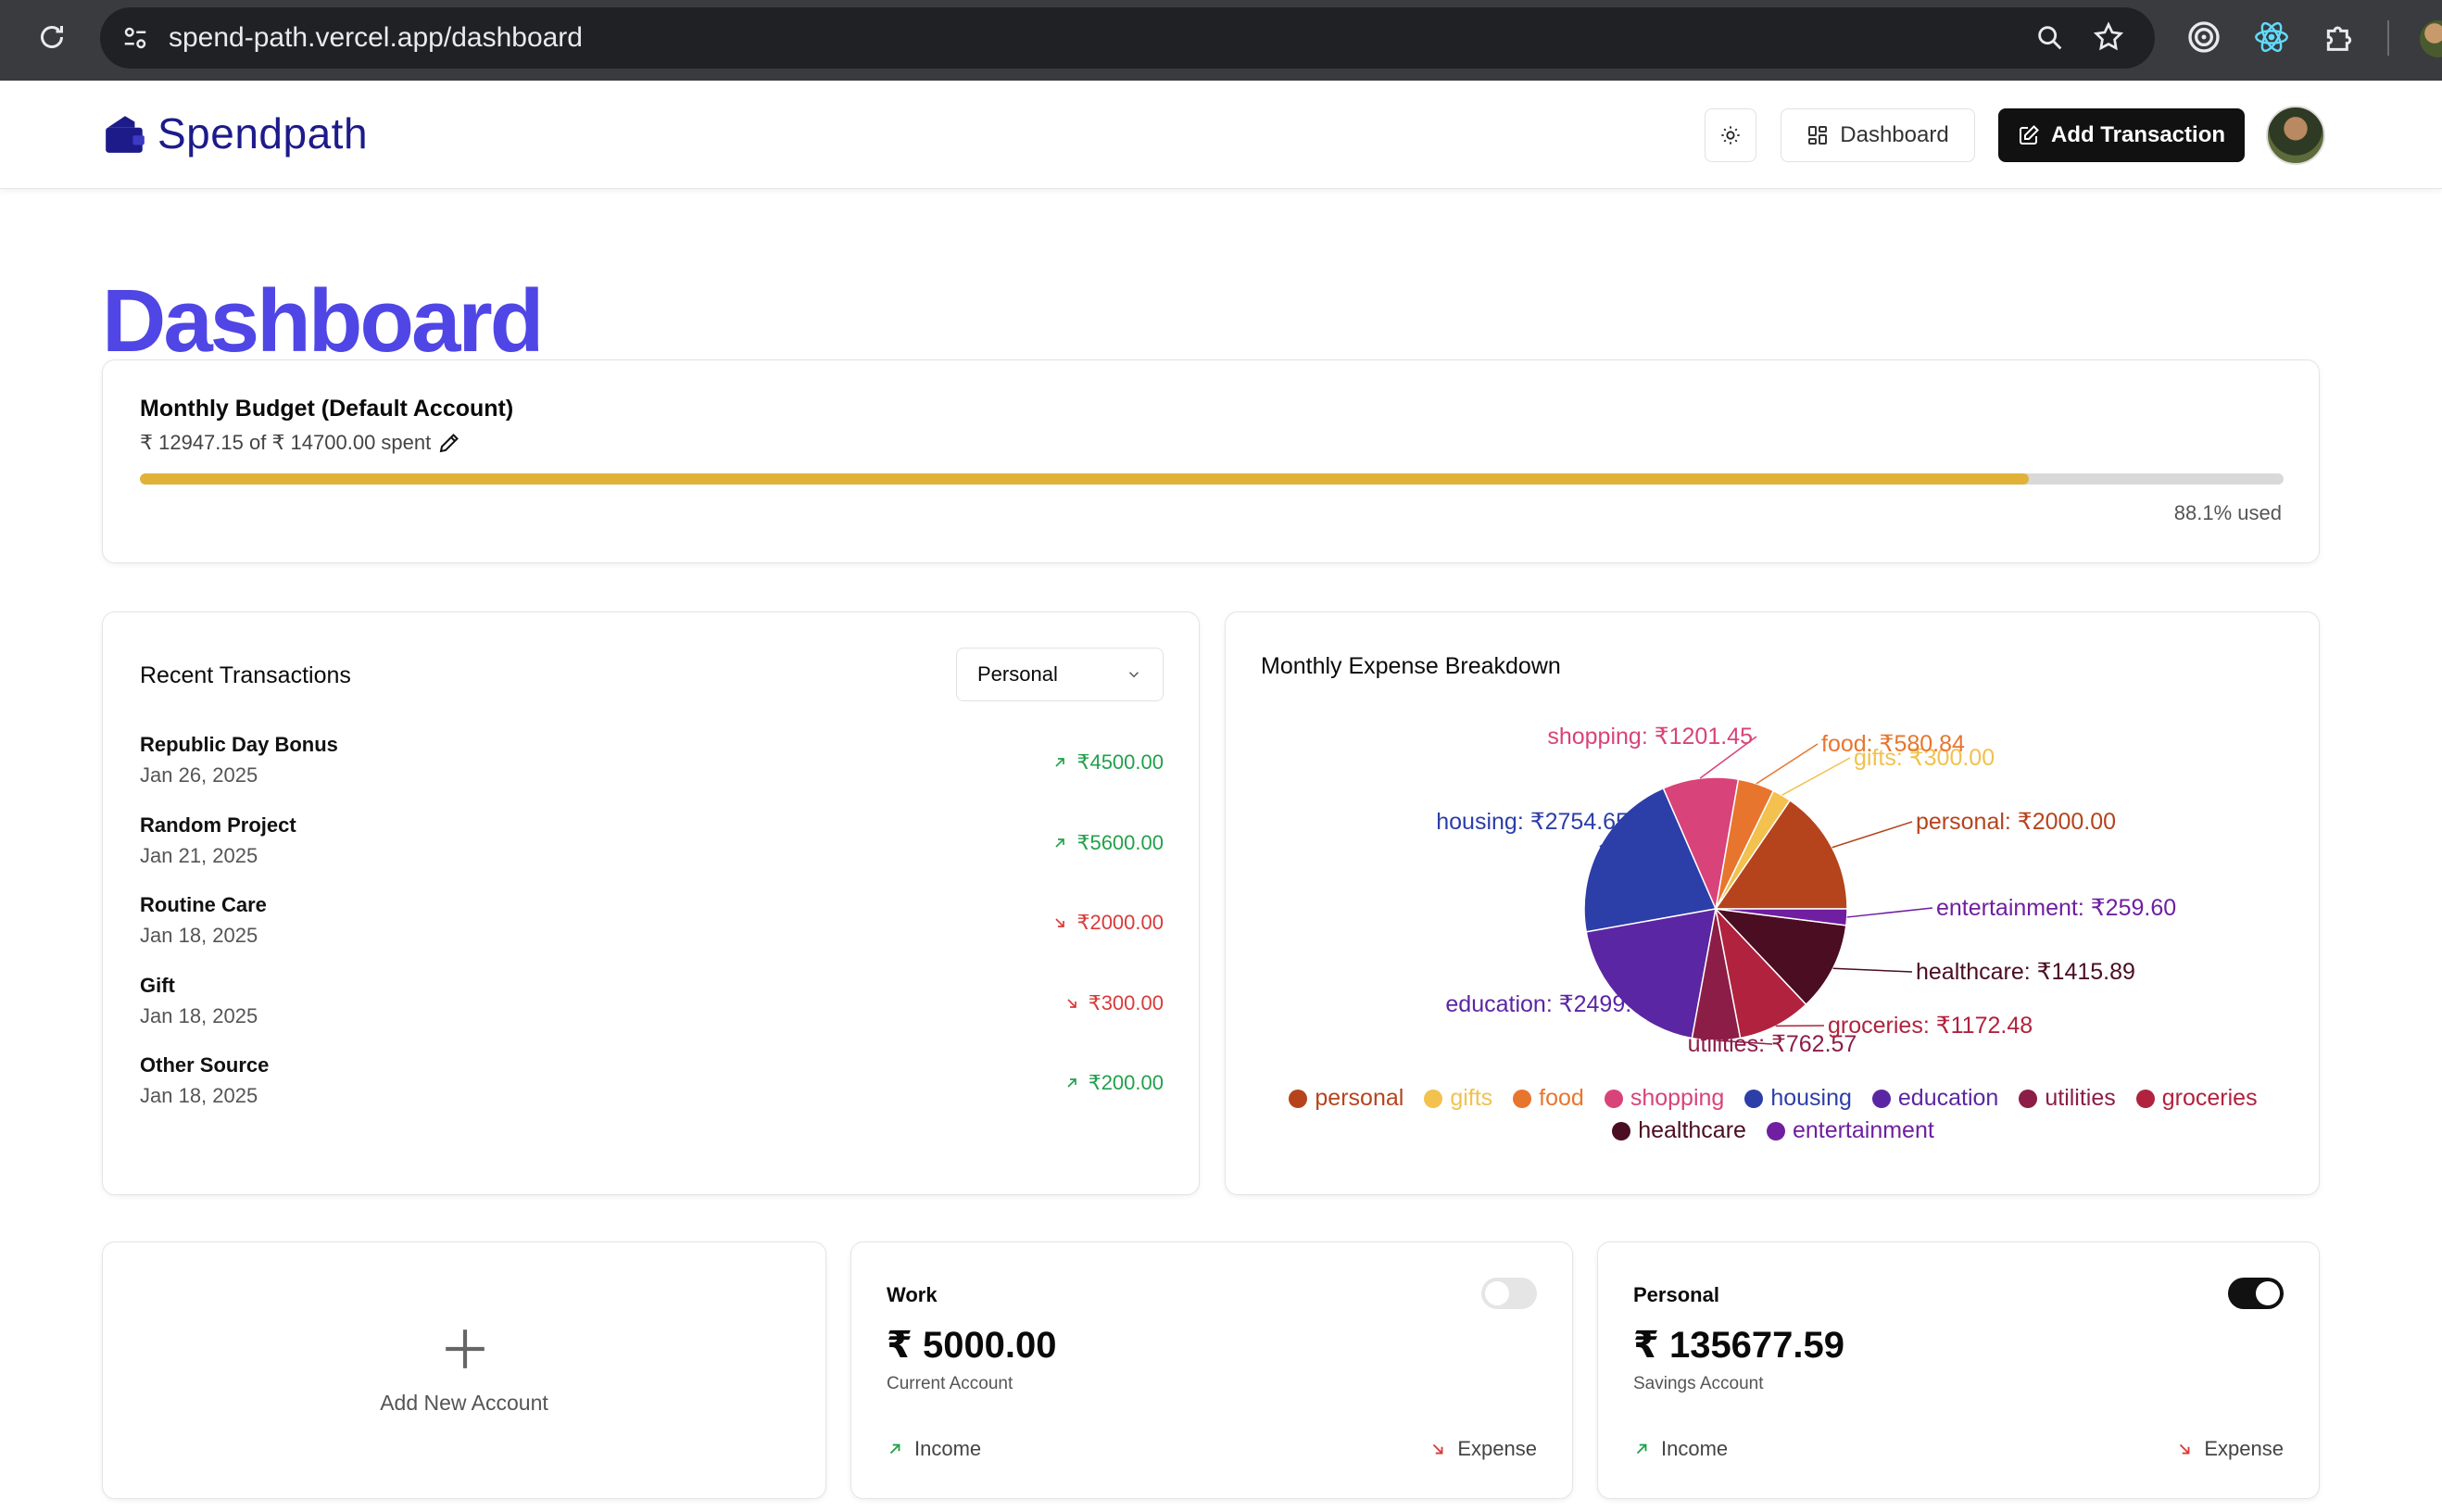 The image size is (2442, 1512). Describe the element at coordinates (1894, 134) in the screenshot. I see `dashboard-button-label: Dashboard` at that location.